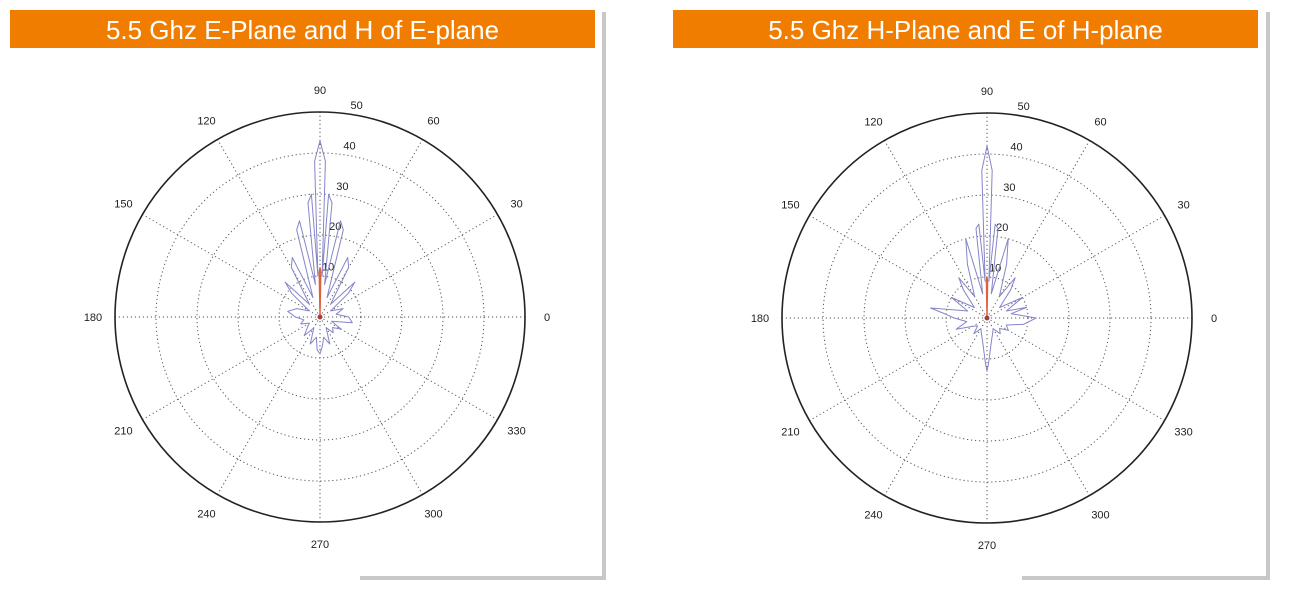 This screenshot has width=1298, height=606. I want to click on left-chart-title: 5.5 Ghz E-Plane and H of E-plane, so click(302, 29).